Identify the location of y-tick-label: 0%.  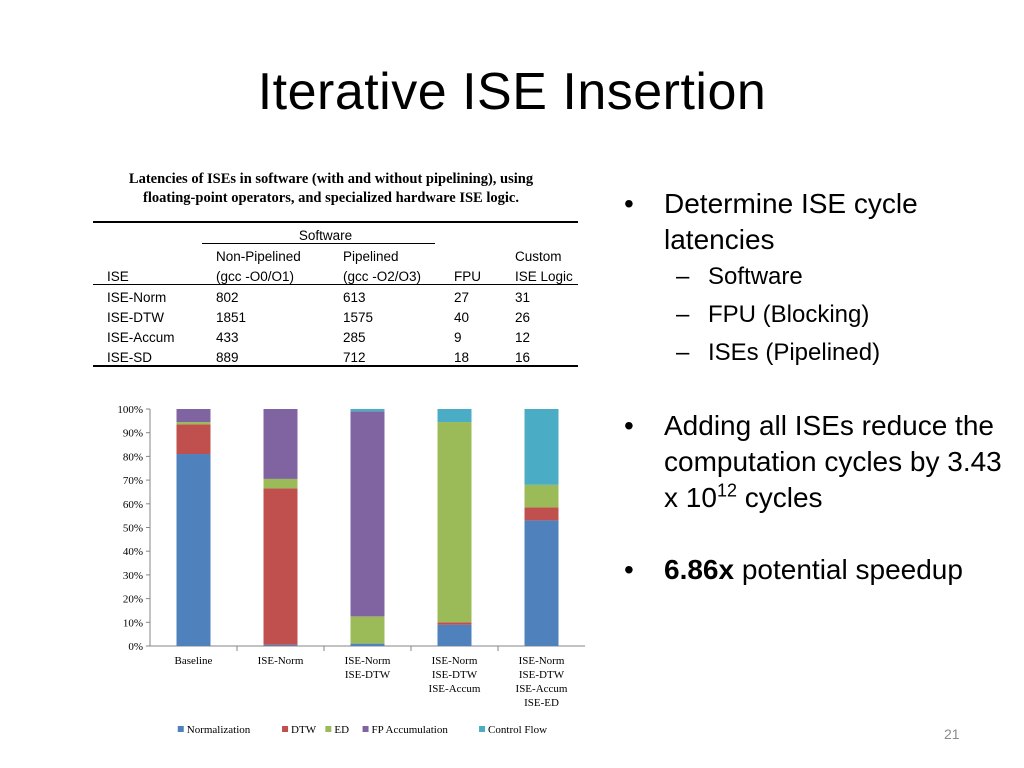
(135, 647).